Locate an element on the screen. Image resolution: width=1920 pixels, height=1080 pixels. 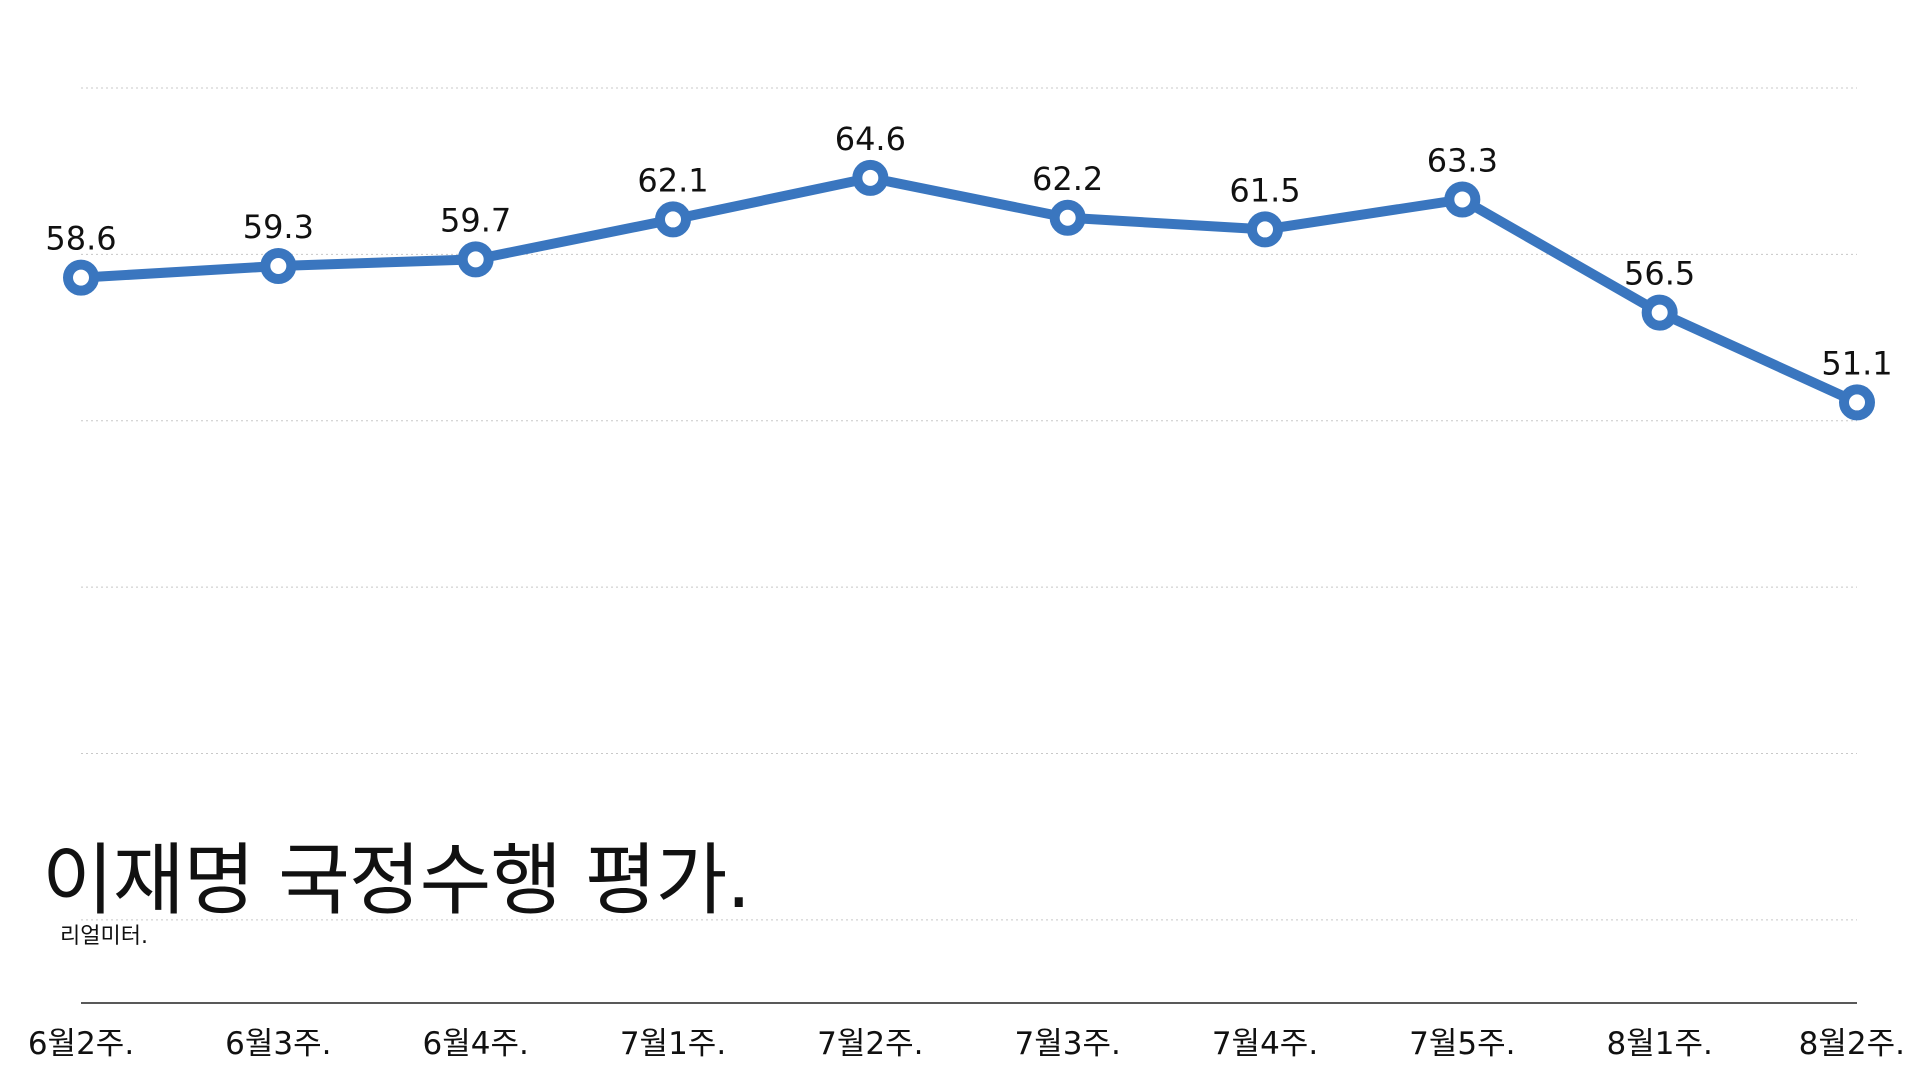
x-tick-label: 7월3주. is located at coordinates (1067, 1044).